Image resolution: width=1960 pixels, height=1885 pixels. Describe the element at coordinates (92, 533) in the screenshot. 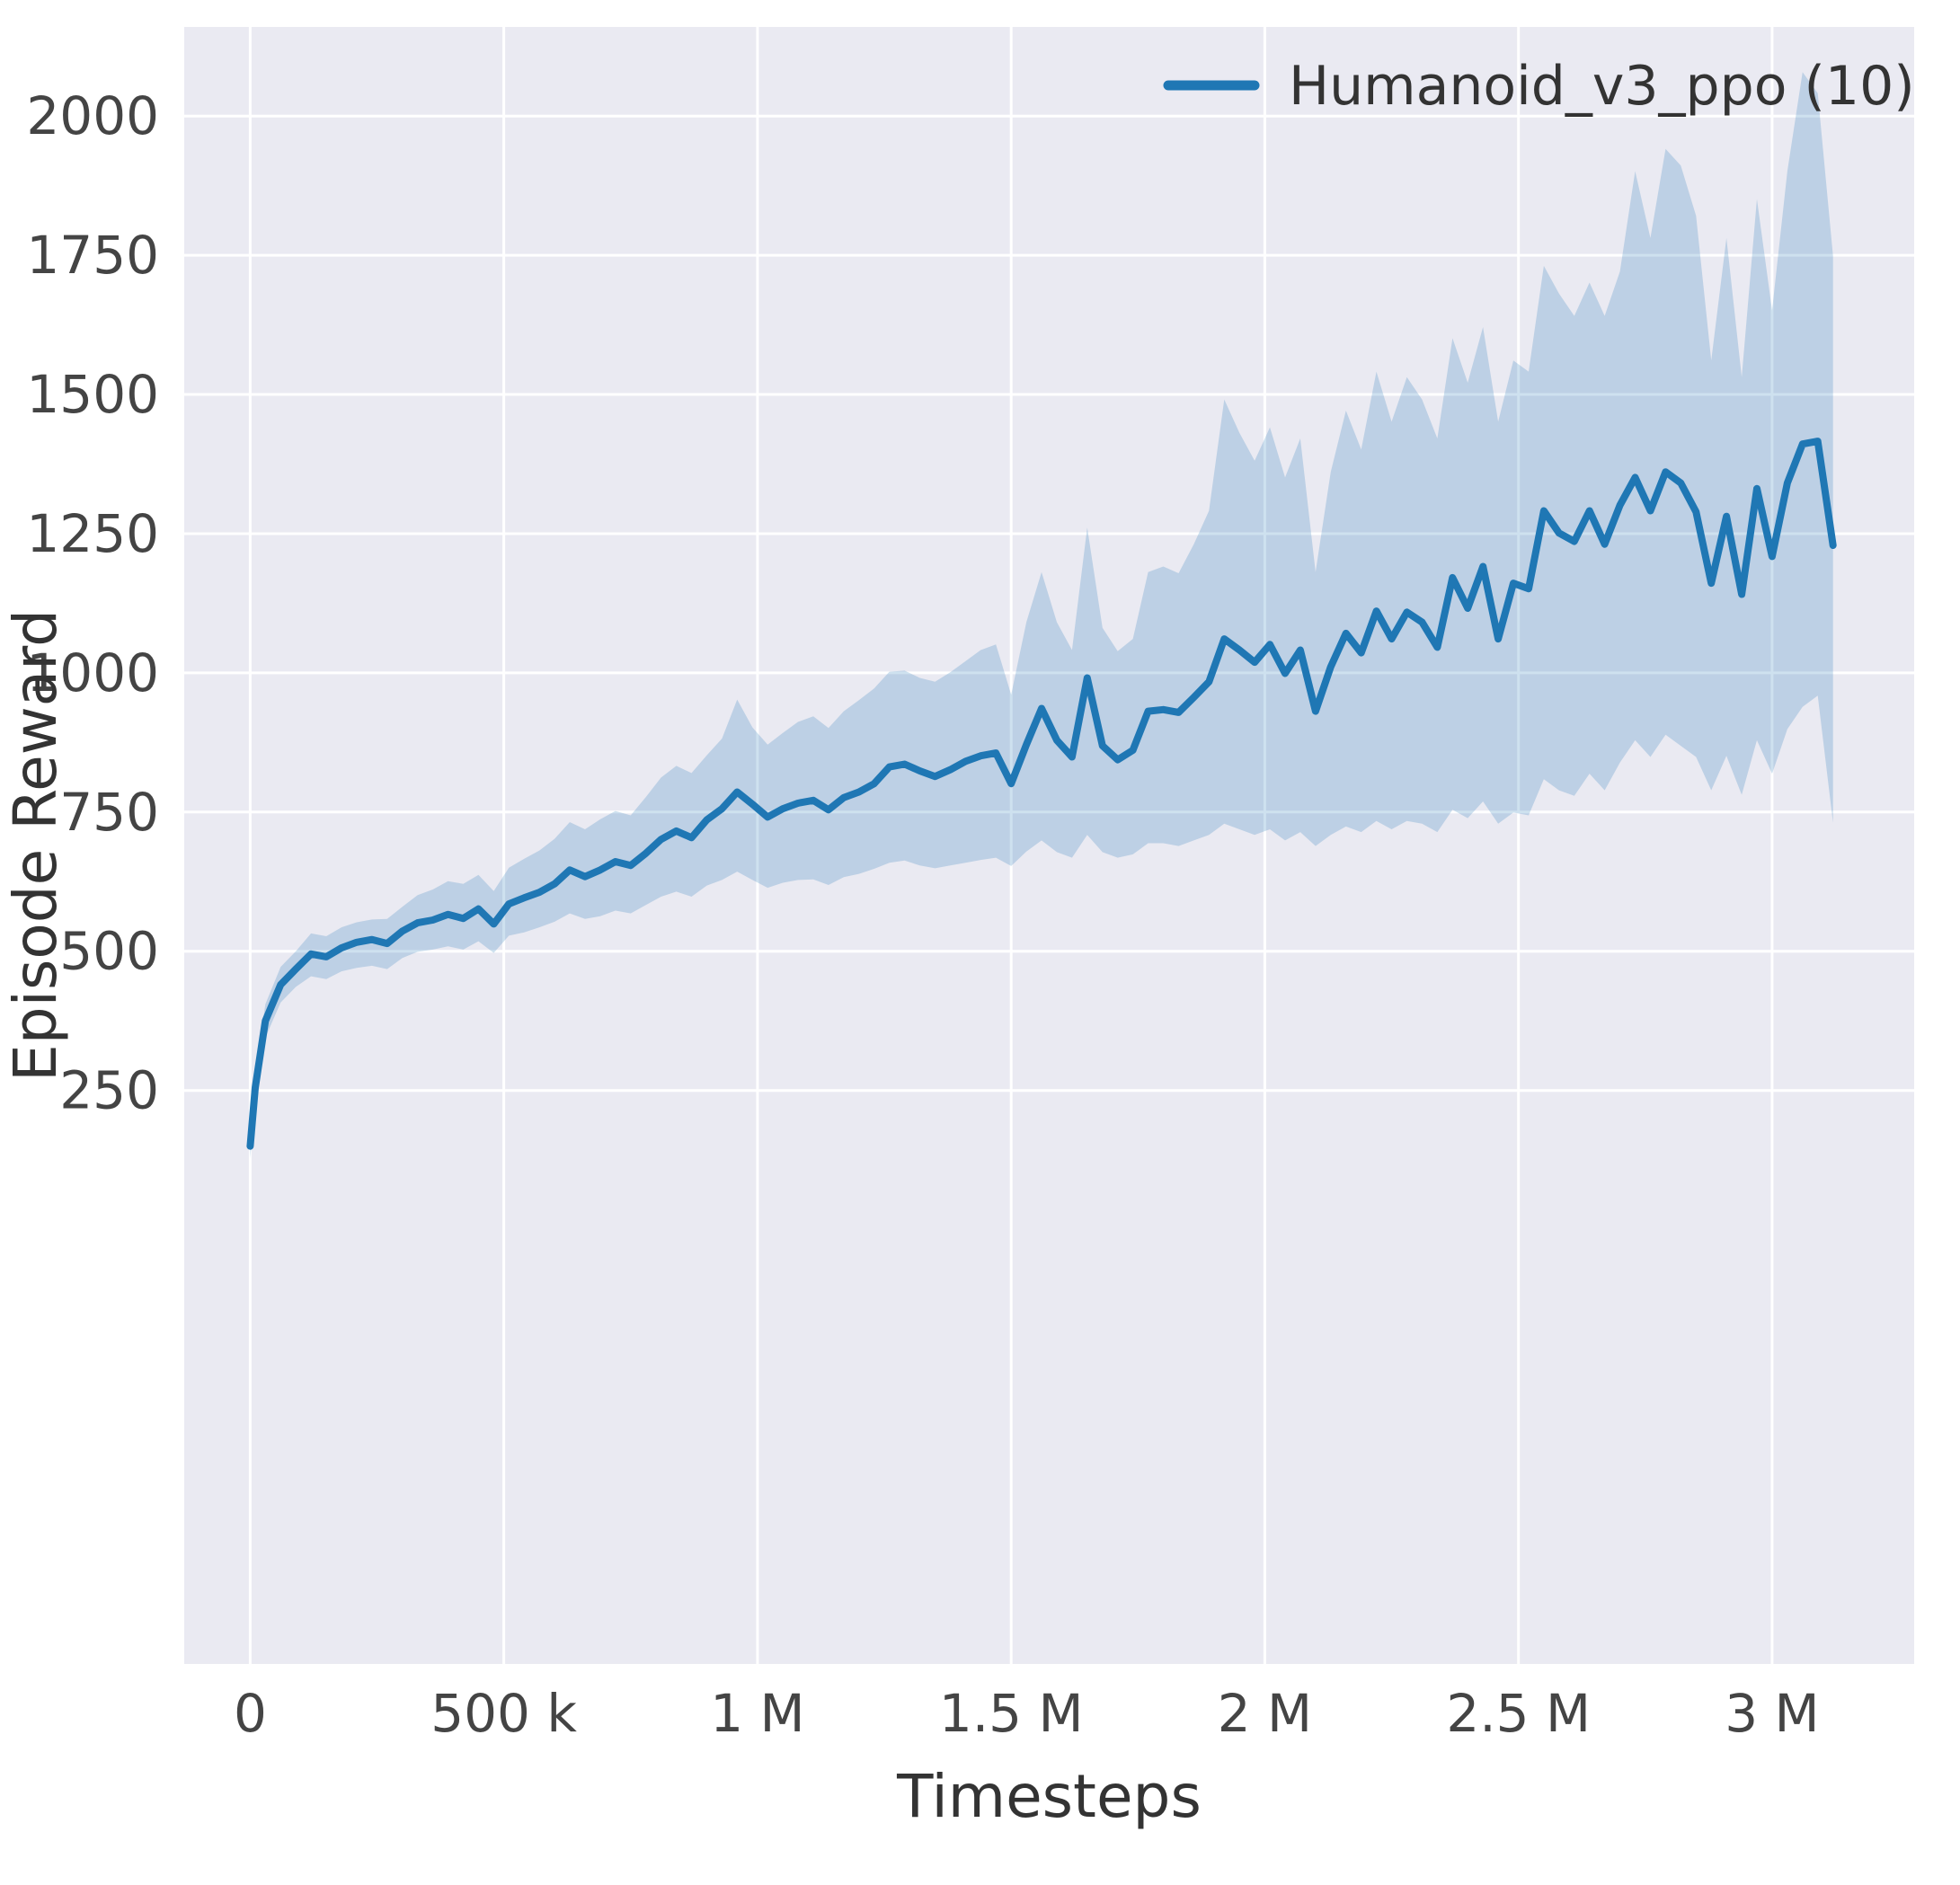

I see `y-tick-label: 1250` at that location.